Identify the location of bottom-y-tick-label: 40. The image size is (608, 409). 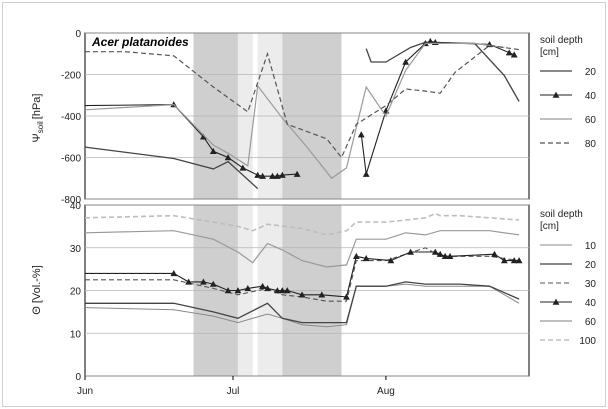
(76, 206).